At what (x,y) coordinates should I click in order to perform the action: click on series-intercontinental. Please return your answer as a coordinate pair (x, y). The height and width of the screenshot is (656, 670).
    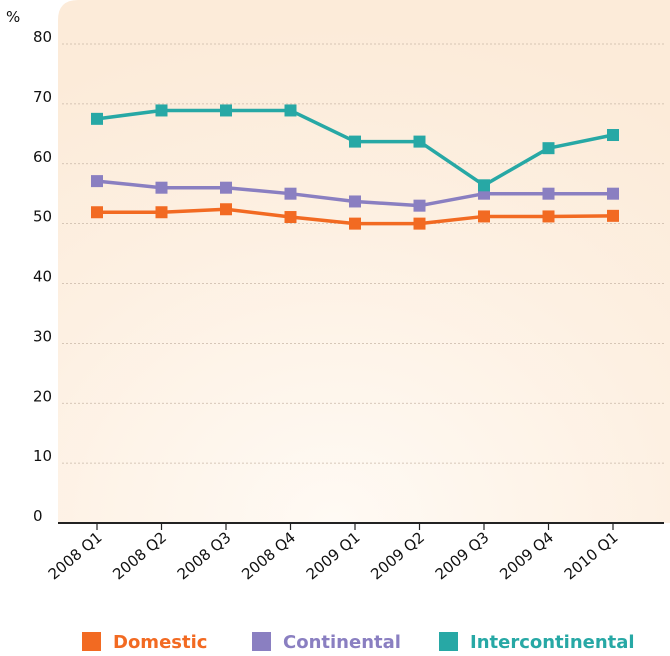
    Looking at the image, I should click on (355, 148).